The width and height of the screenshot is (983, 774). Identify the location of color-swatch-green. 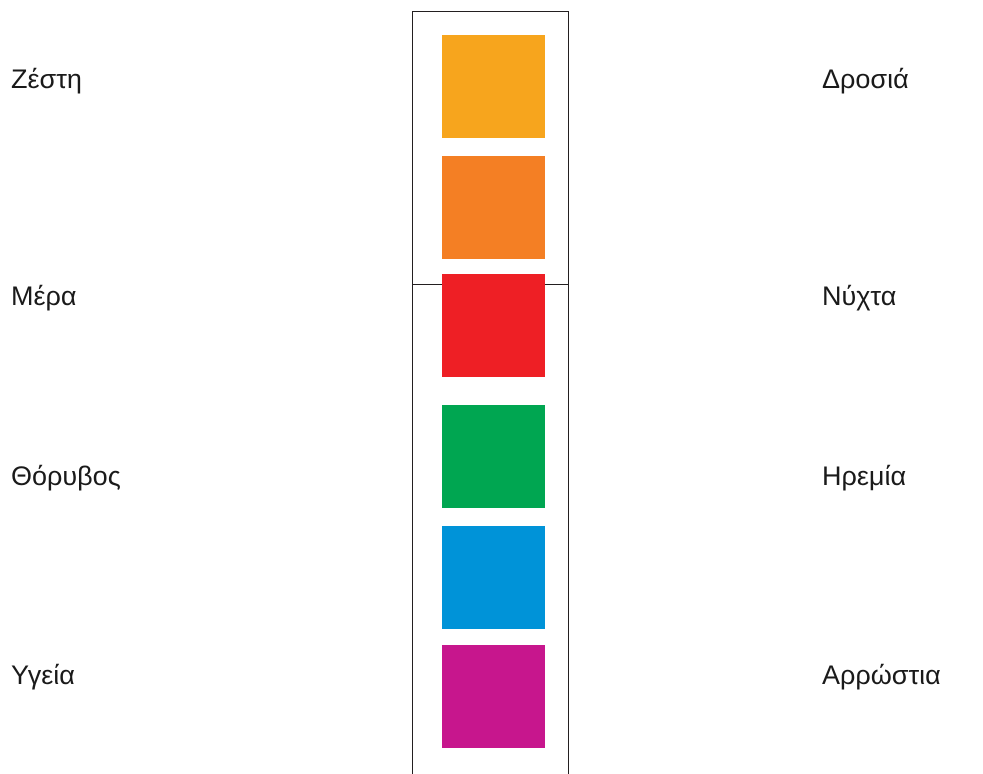
(493, 456).